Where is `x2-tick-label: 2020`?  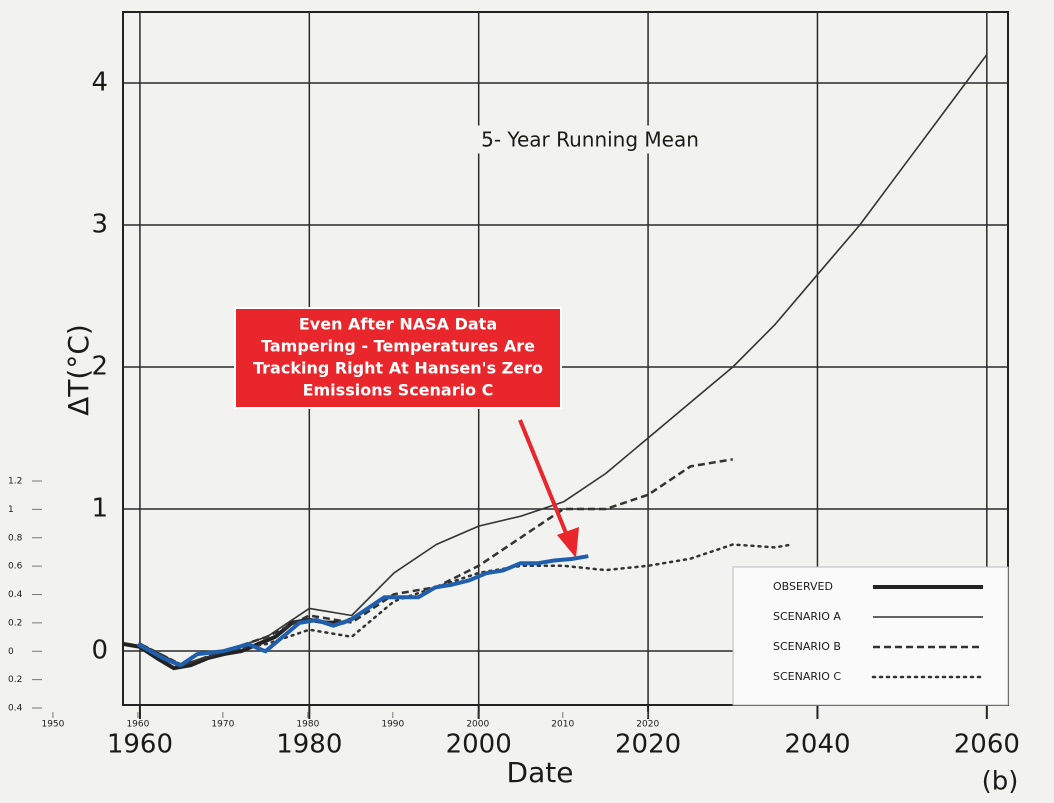 x2-tick-label: 2020 is located at coordinates (647, 725).